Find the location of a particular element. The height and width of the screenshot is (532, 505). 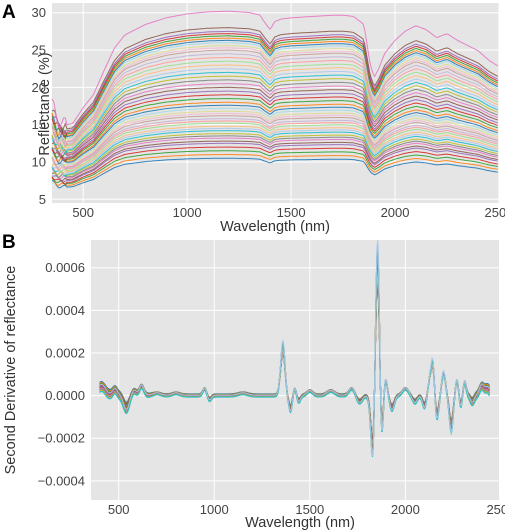

y-tick-label: 30 is located at coordinates (39, 12).